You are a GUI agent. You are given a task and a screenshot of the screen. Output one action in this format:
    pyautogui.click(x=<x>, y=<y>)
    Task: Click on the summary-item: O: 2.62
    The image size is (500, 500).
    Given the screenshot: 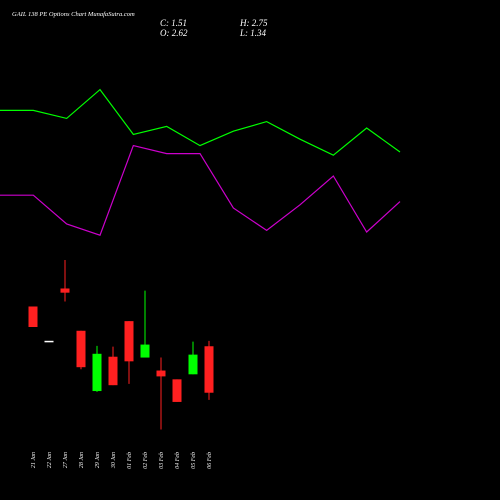 What is the action you would take?
    pyautogui.click(x=174, y=33)
    